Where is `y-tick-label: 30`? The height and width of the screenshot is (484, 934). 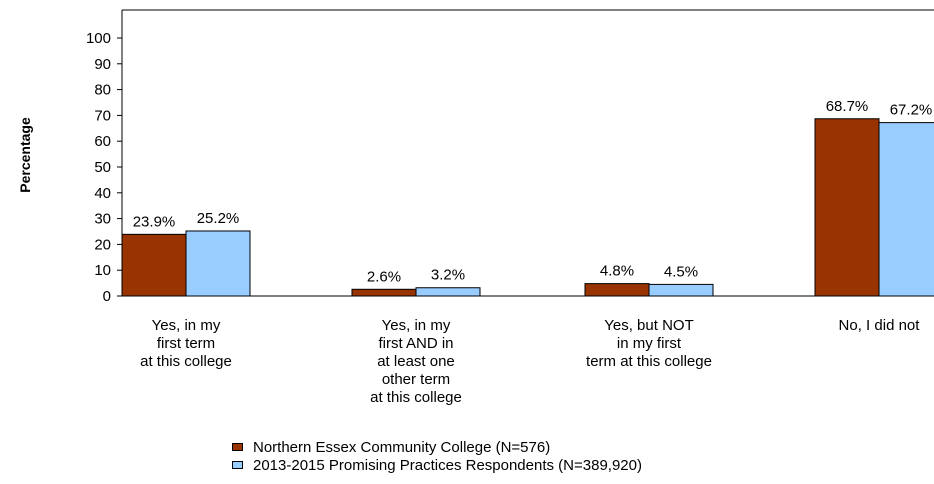 y-tick-label: 30 is located at coordinates (102, 219).